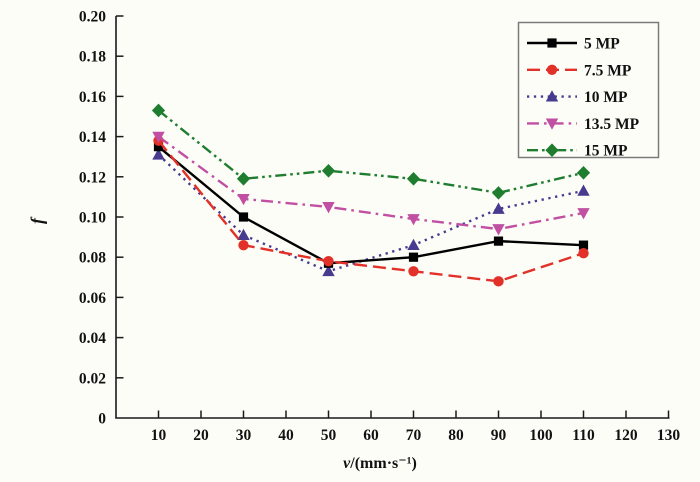 Image resolution: width=700 pixels, height=482 pixels. I want to click on x-tick-label: 80, so click(456, 435).